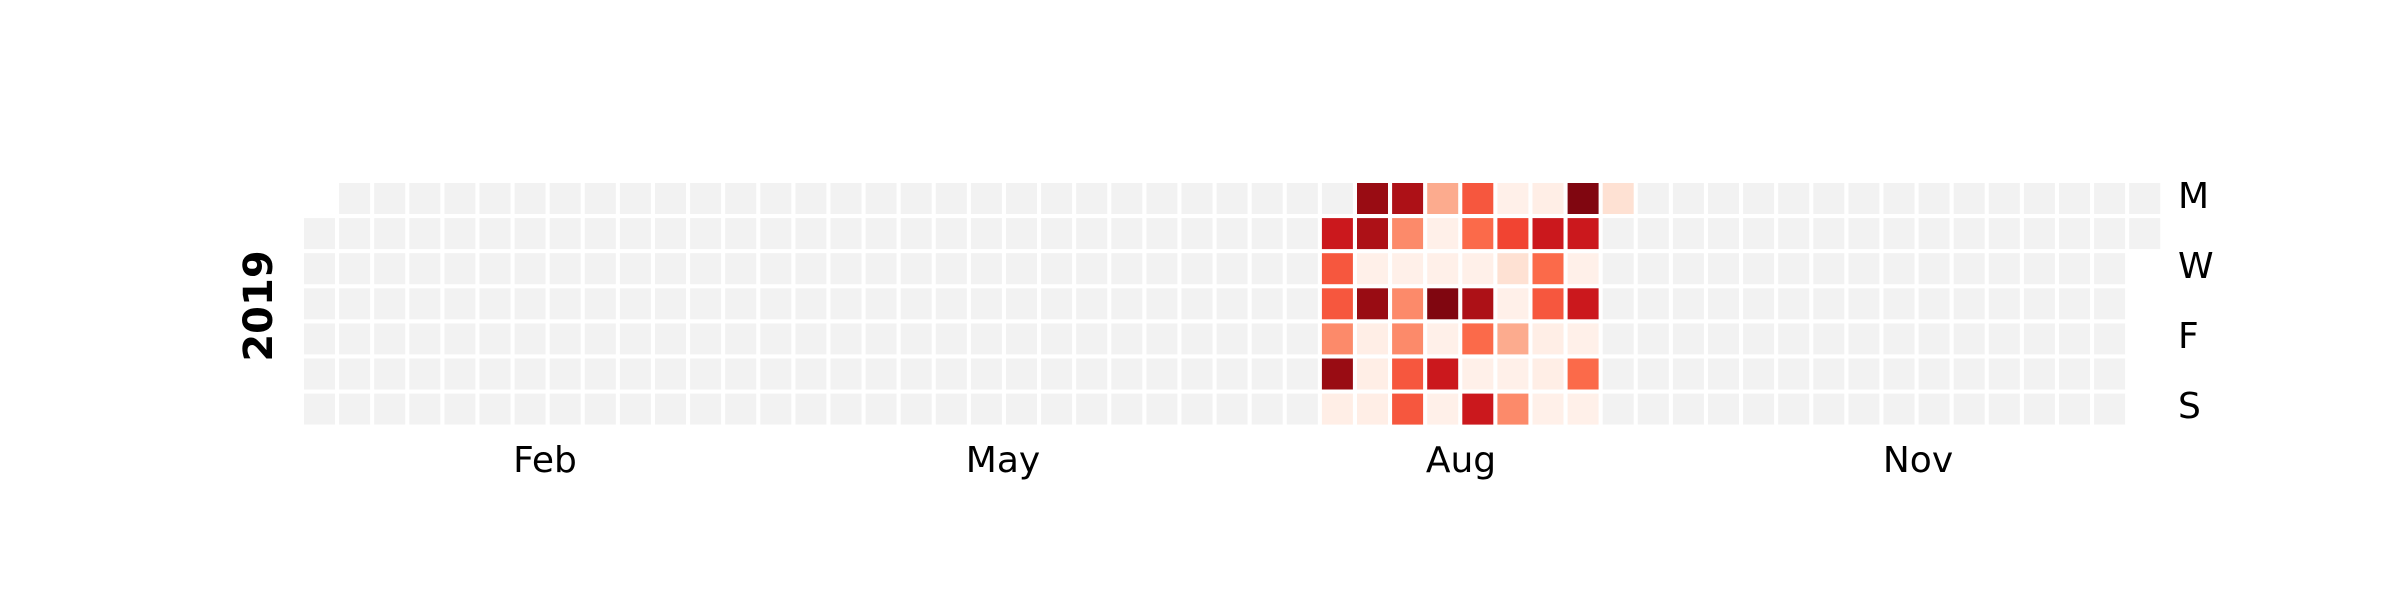  I want to click on heatmap-cell-w15-d5, so click(846, 374).